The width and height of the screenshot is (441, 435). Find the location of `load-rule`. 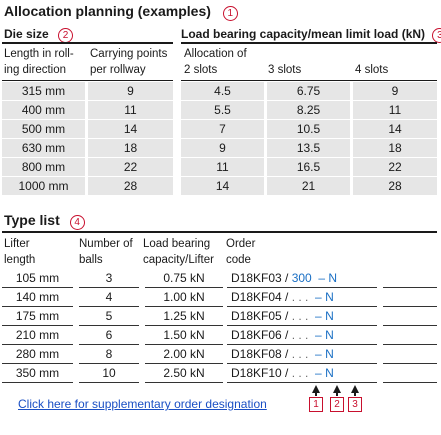

load-rule is located at coordinates (309, 43).